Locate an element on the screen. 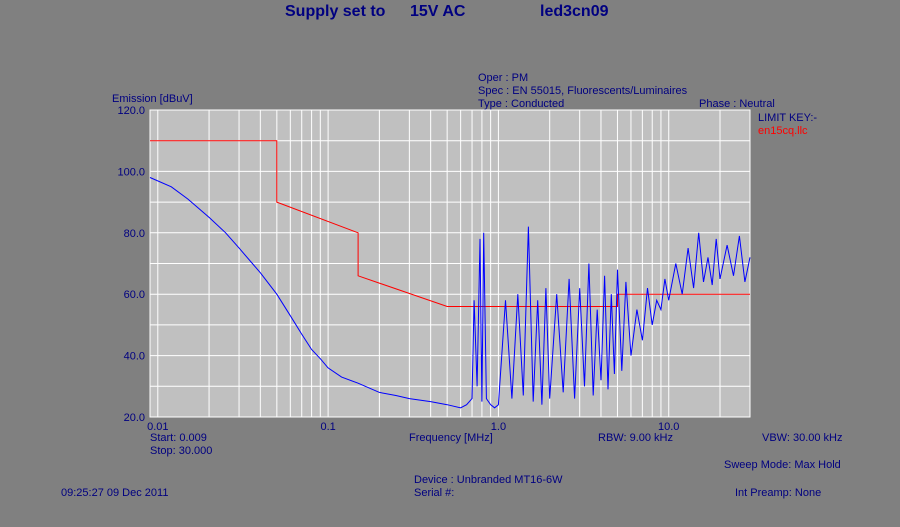  limit-key-file: en15cq.llc is located at coordinates (783, 131).